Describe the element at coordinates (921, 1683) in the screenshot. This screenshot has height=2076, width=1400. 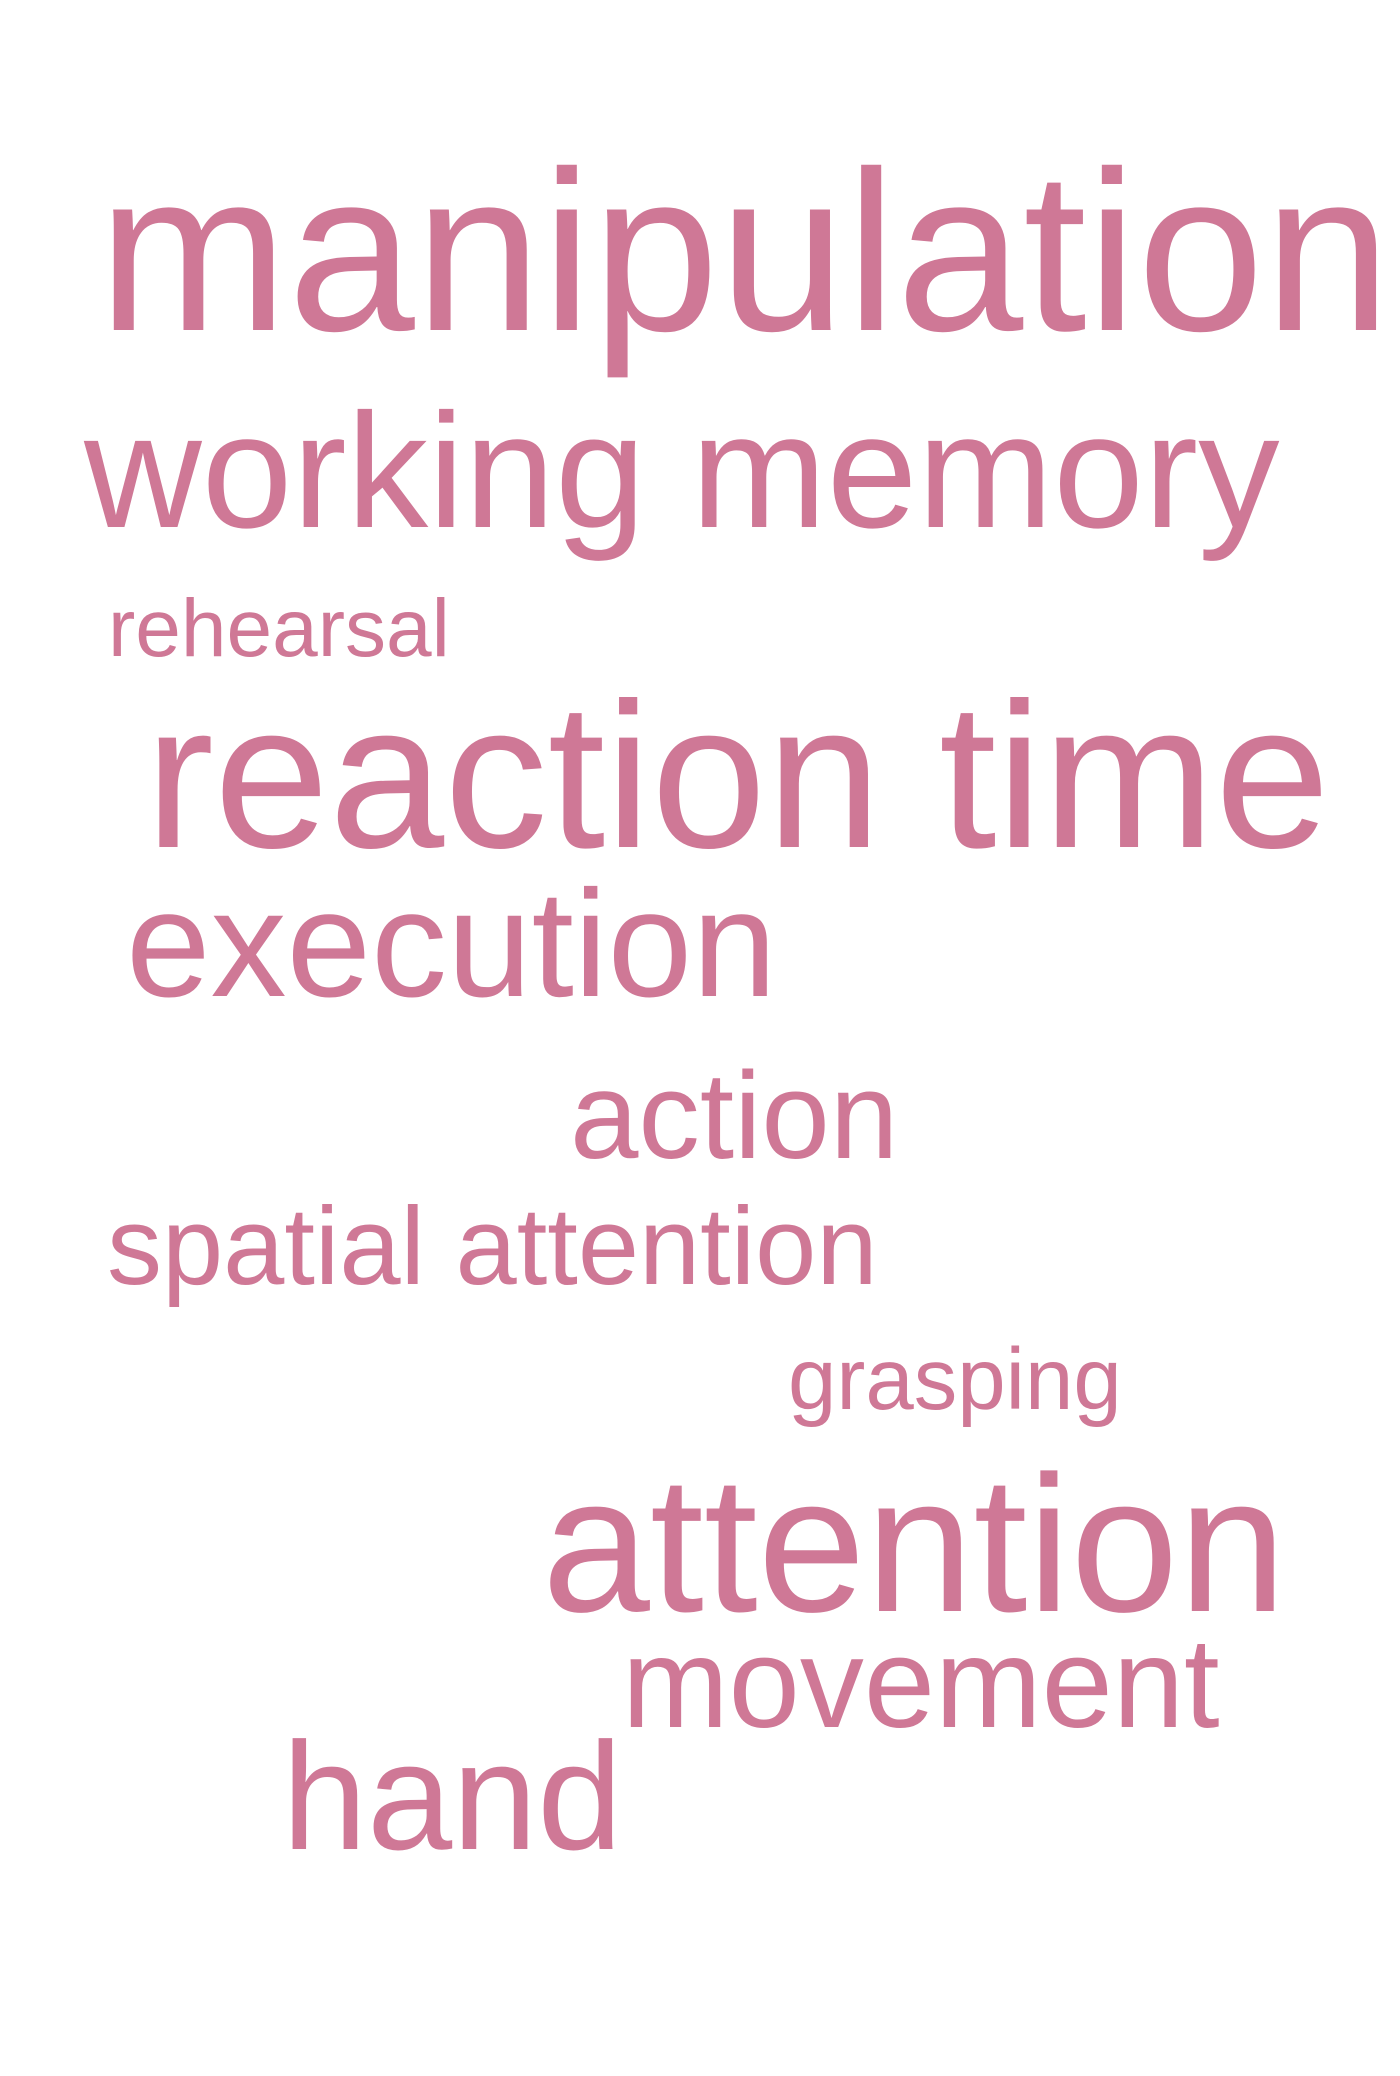
I see `word-movement: movement` at that location.